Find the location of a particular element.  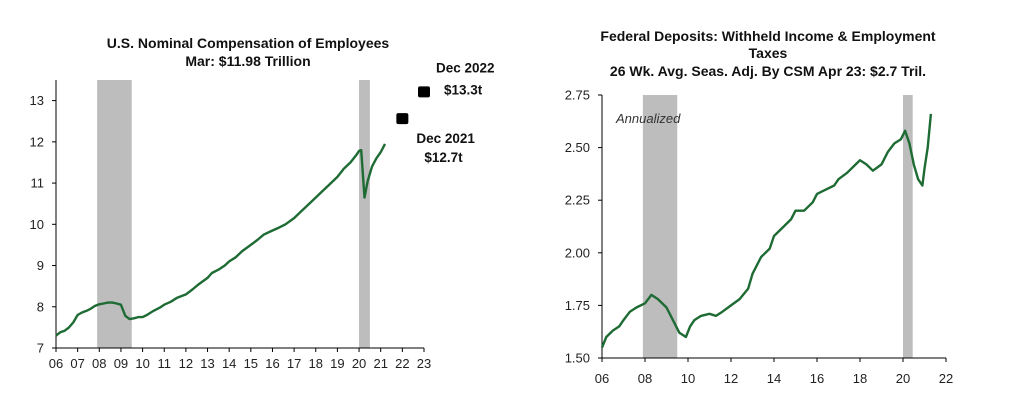

chart-1-y-tick-label: 8 is located at coordinates (40, 306).